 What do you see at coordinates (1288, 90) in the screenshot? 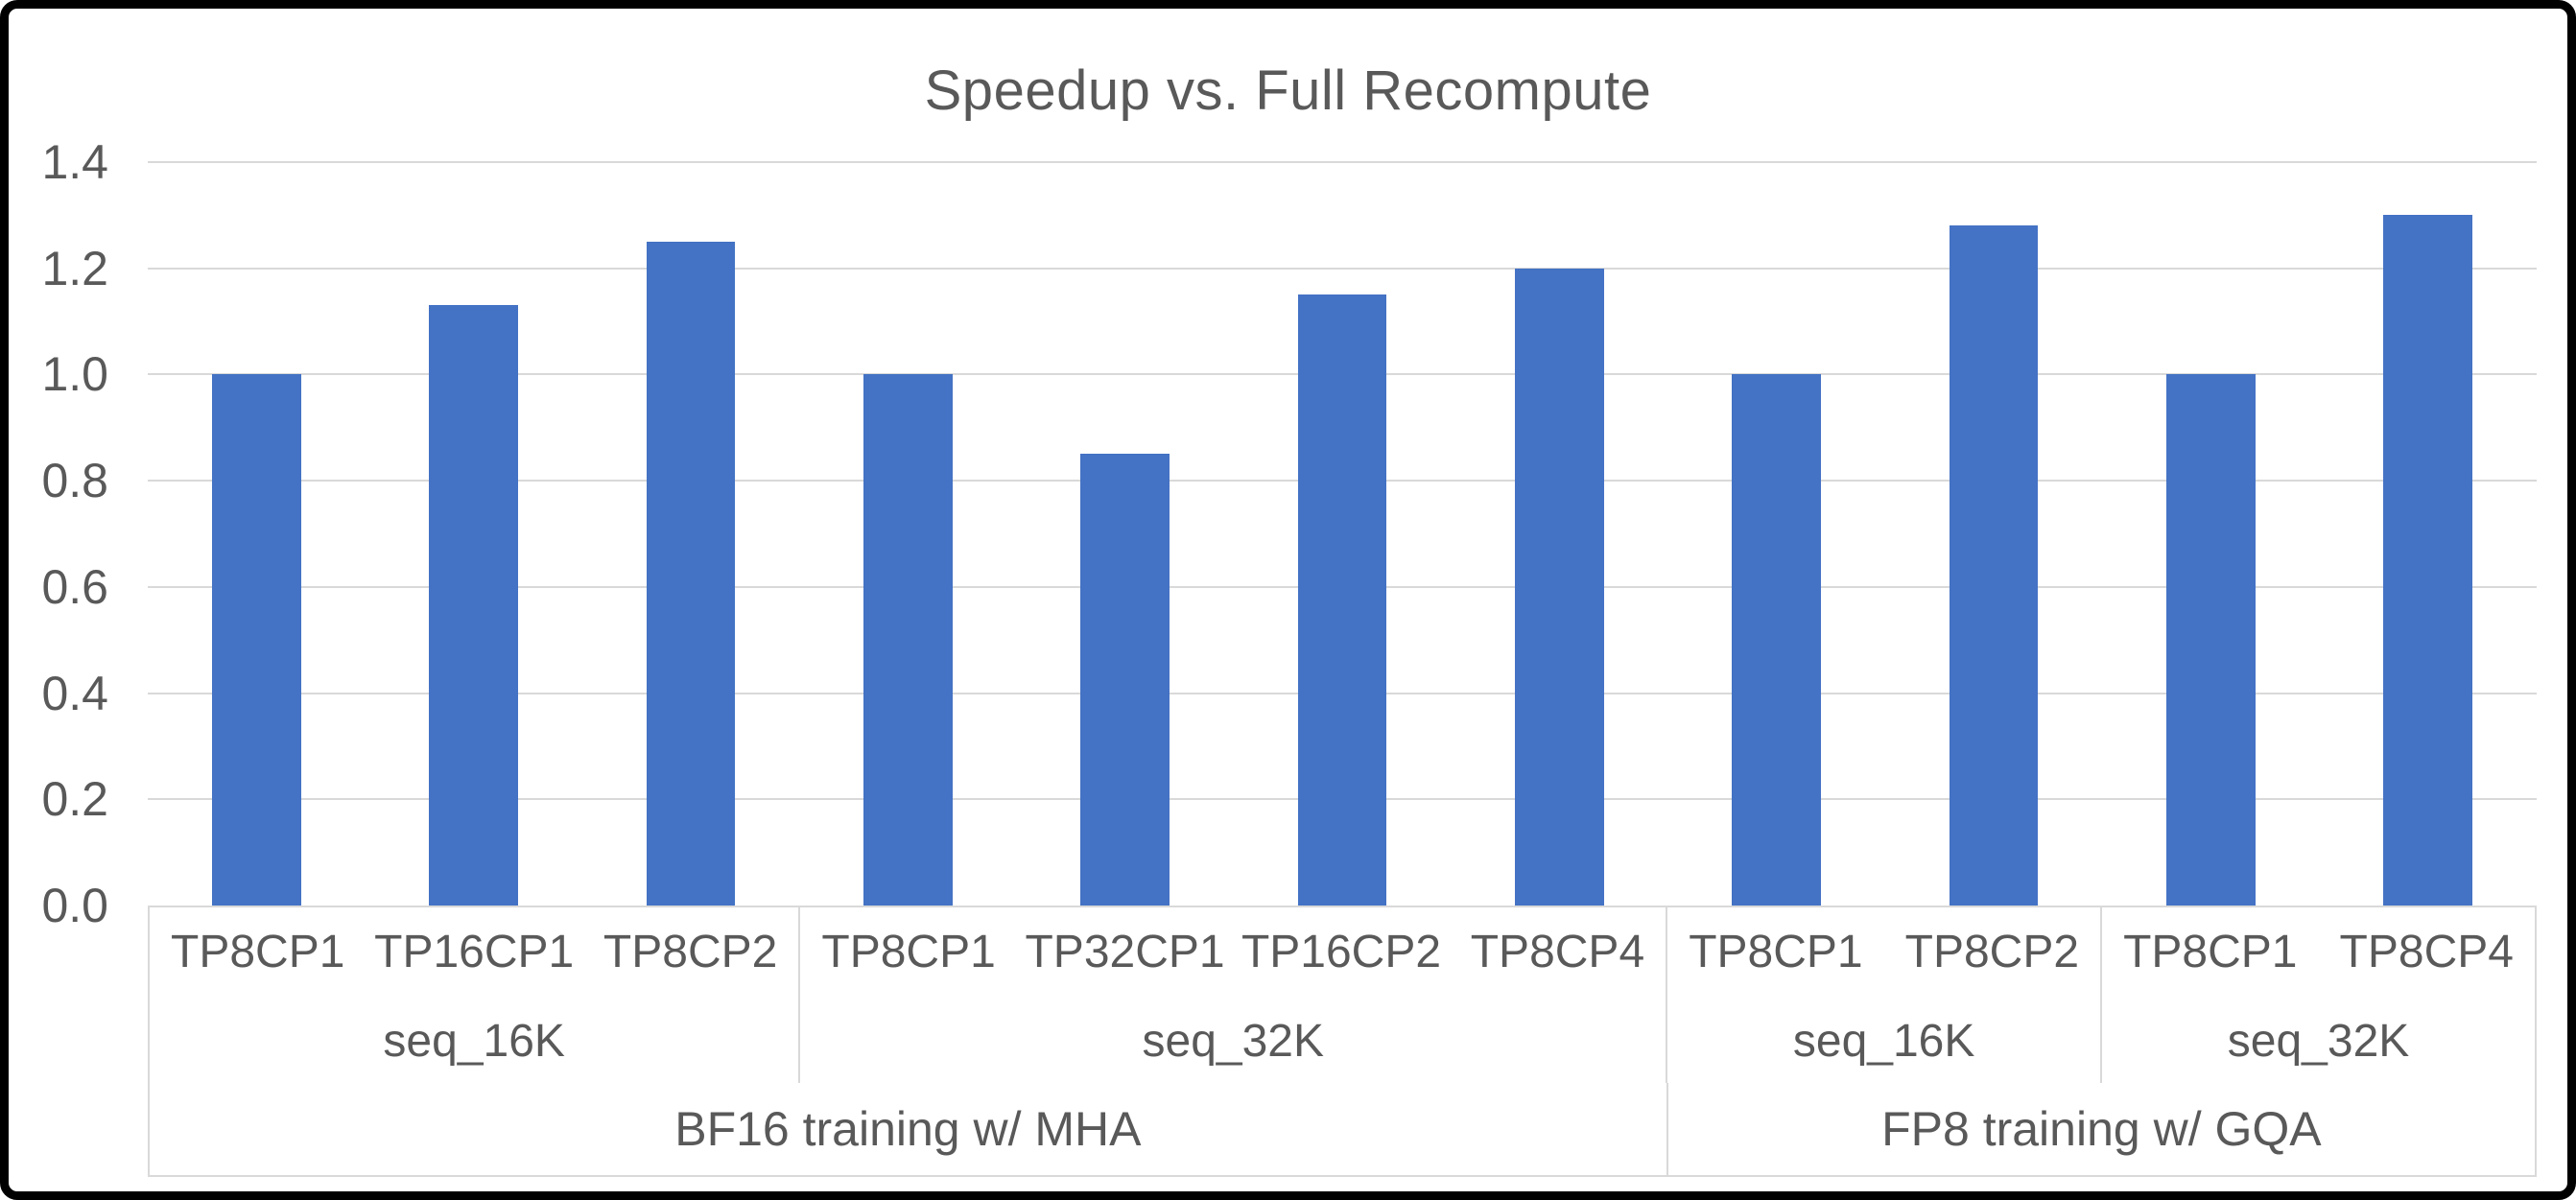
I see `chart-title: Speedup vs. Full Recompute` at bounding box center [1288, 90].